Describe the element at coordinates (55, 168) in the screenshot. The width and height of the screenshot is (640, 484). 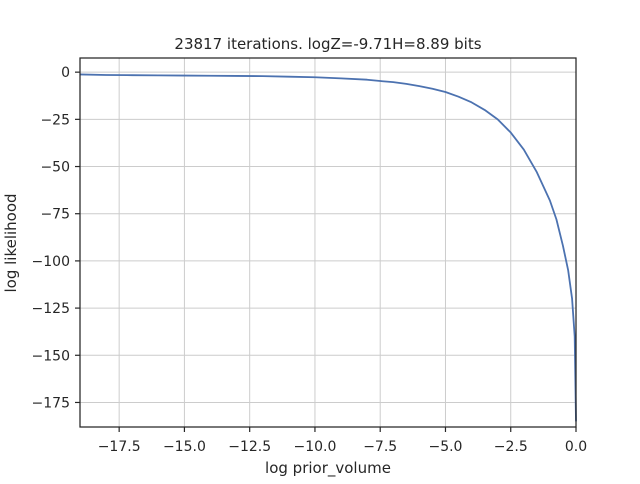
I see `y-tick-label: −50` at that location.